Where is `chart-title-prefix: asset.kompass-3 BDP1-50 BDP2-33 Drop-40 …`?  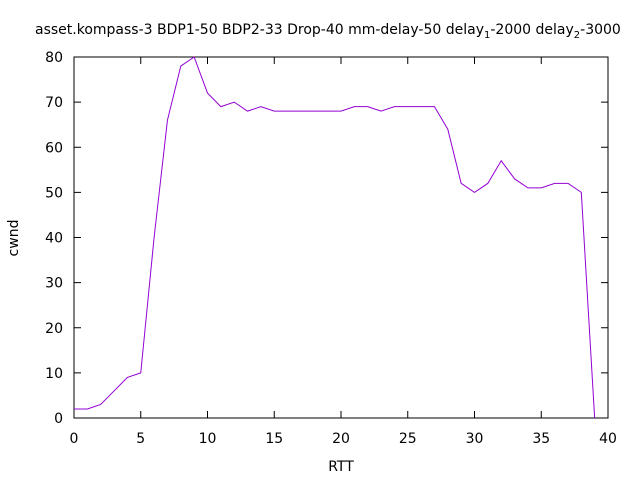 chart-title-prefix: asset.kompass-3 BDP1-50 BDP2-33 Drop-40 … is located at coordinates (259, 30).